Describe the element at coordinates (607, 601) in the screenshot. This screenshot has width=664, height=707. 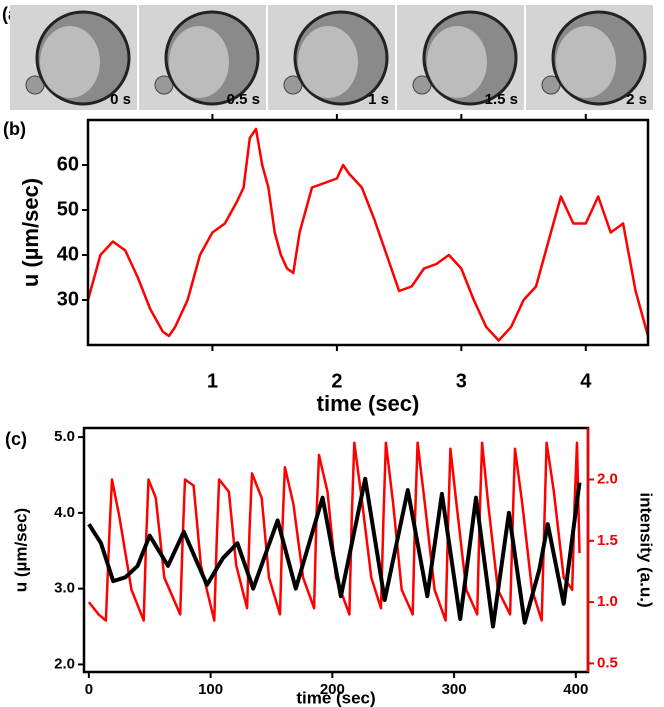
I see `y2-tick-label: 1.0` at that location.